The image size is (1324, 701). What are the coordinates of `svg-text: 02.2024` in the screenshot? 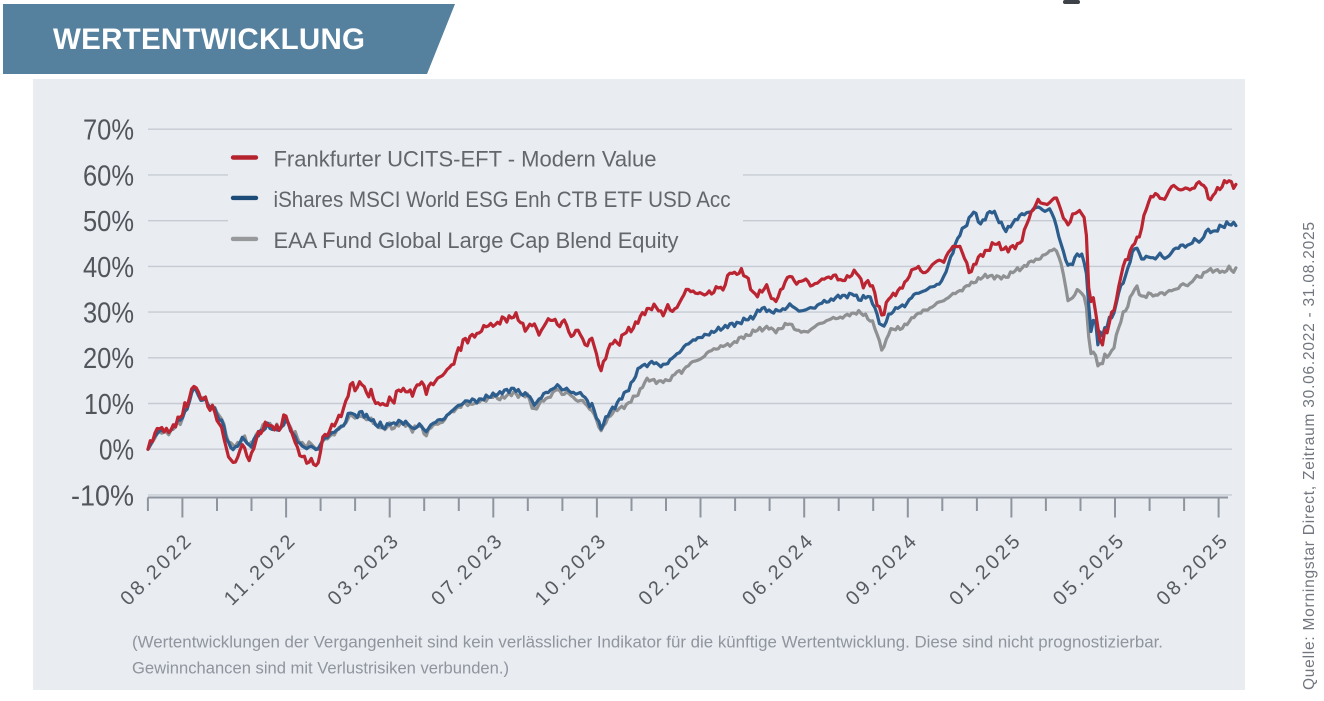 It's located at (673, 570).